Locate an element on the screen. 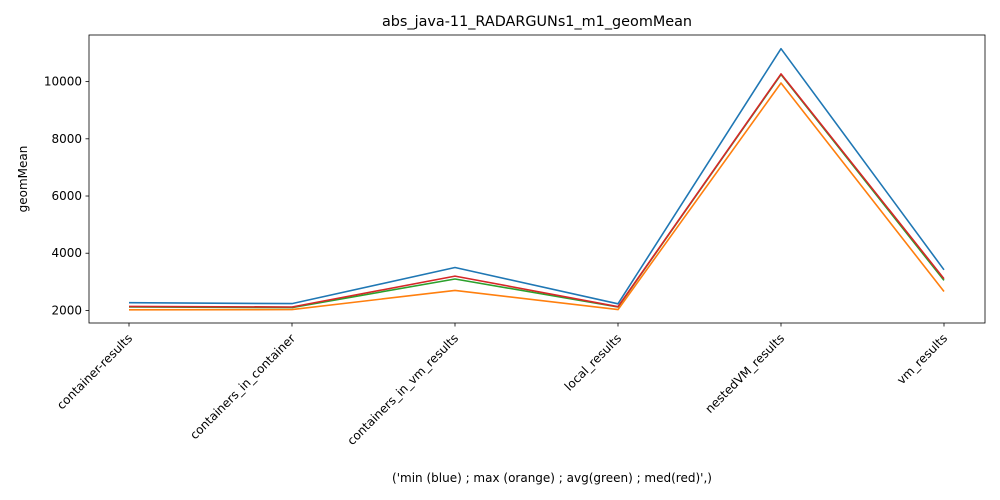 Image resolution: width=1000 pixels, height=500 pixels. y-tick-label: 4000 is located at coordinates (66, 253).